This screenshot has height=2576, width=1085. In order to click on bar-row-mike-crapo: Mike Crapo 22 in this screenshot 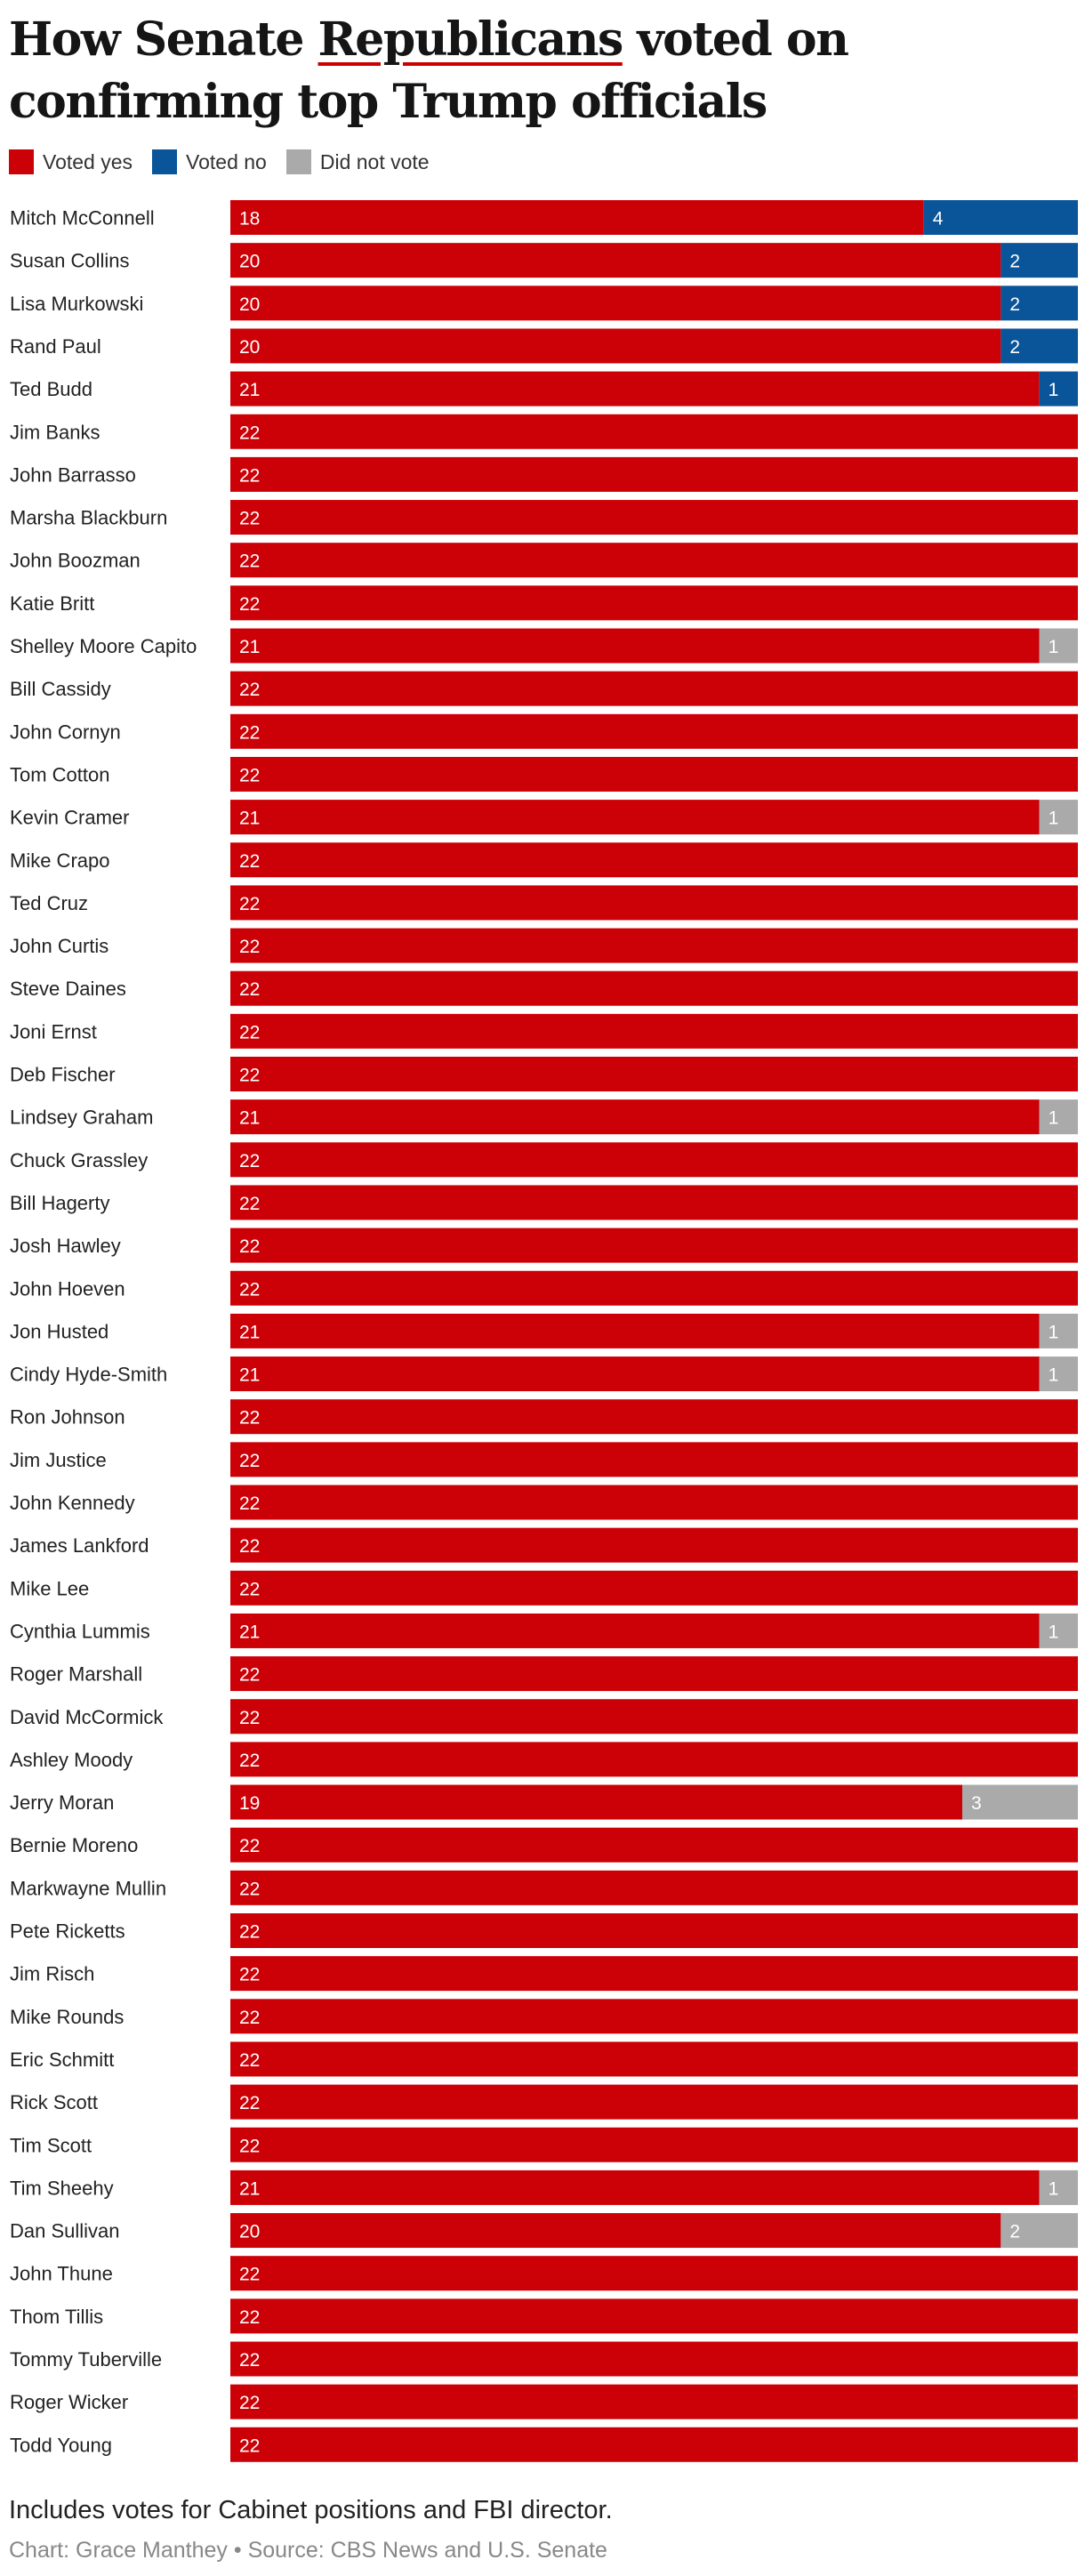, I will do `click(544, 860)`.